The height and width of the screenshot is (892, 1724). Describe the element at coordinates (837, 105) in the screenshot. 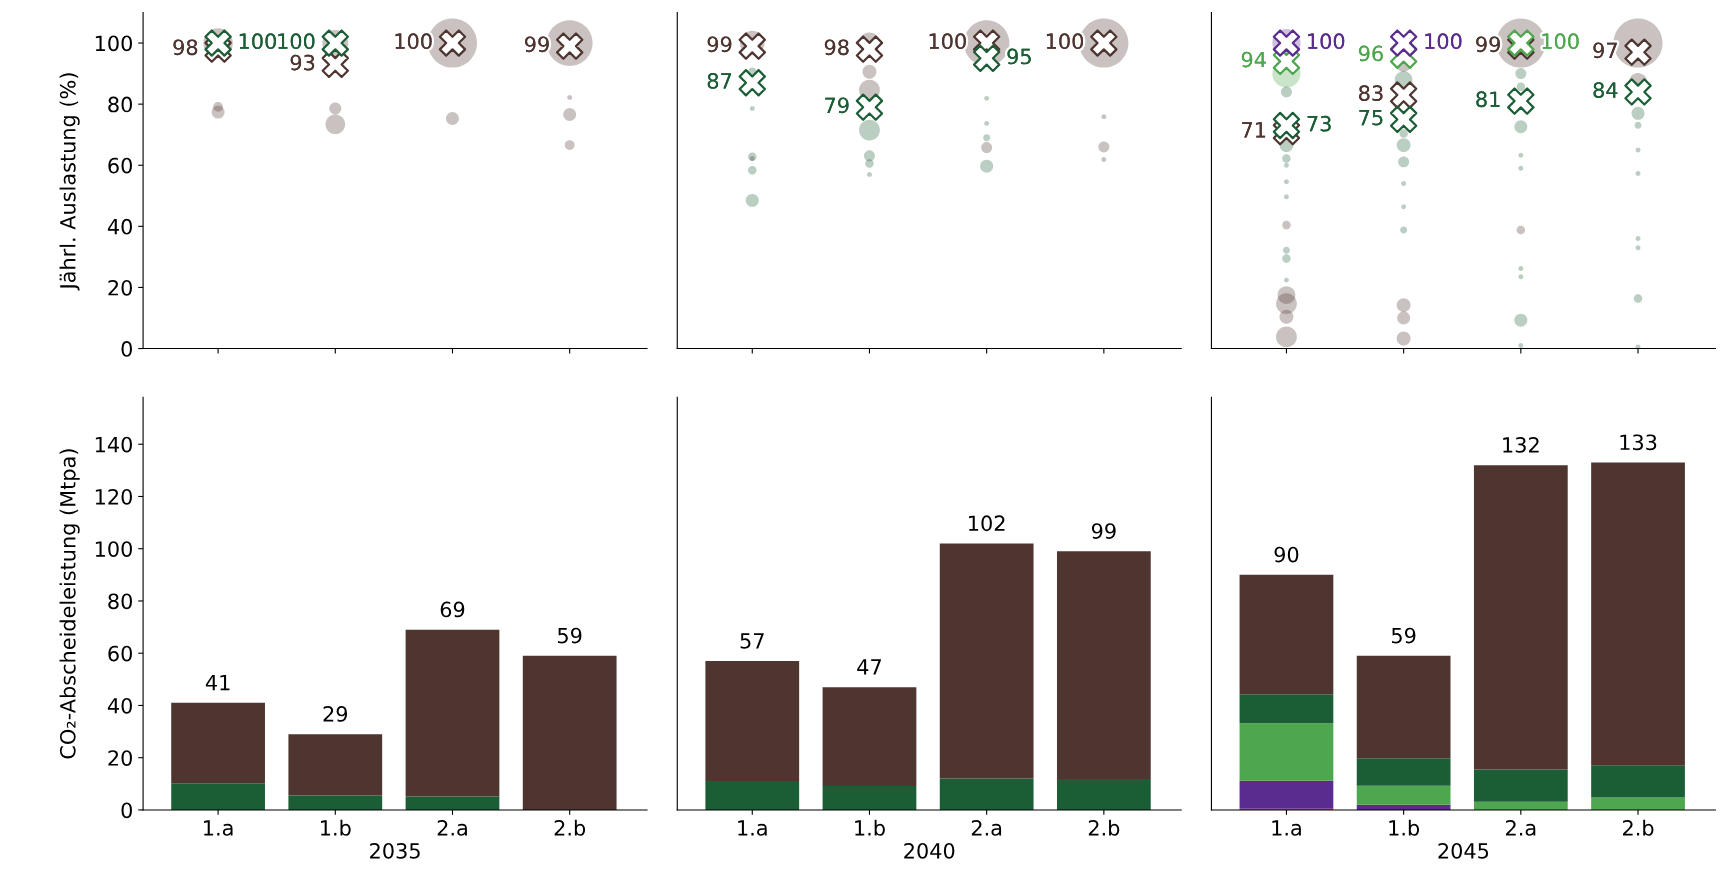

I see `data-label: 79` at that location.